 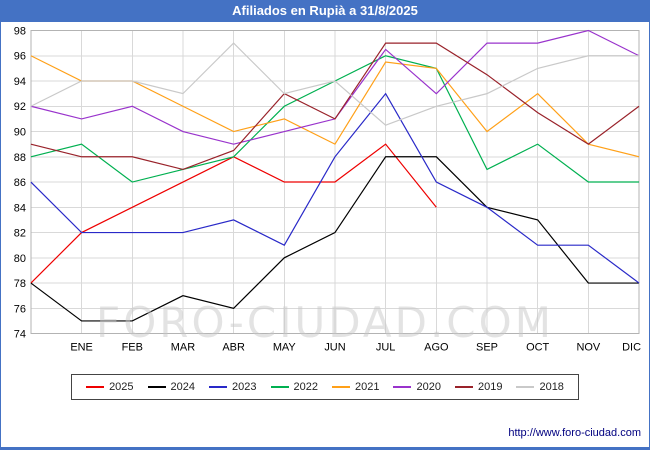 What do you see at coordinates (233, 348) in the screenshot?
I see `x-tick-label: ABR` at bounding box center [233, 348].